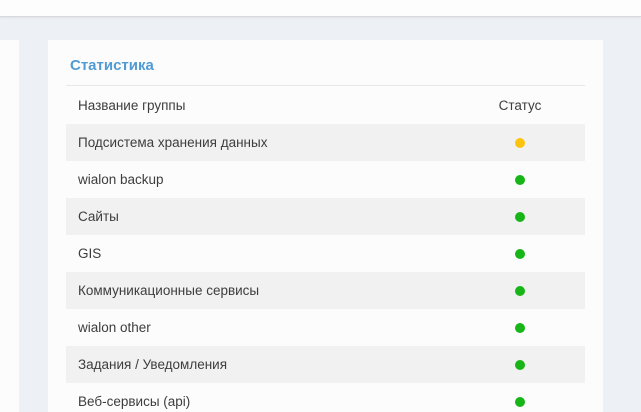  What do you see at coordinates (325, 216) in the screenshot?
I see `table-row: Сайты` at bounding box center [325, 216].